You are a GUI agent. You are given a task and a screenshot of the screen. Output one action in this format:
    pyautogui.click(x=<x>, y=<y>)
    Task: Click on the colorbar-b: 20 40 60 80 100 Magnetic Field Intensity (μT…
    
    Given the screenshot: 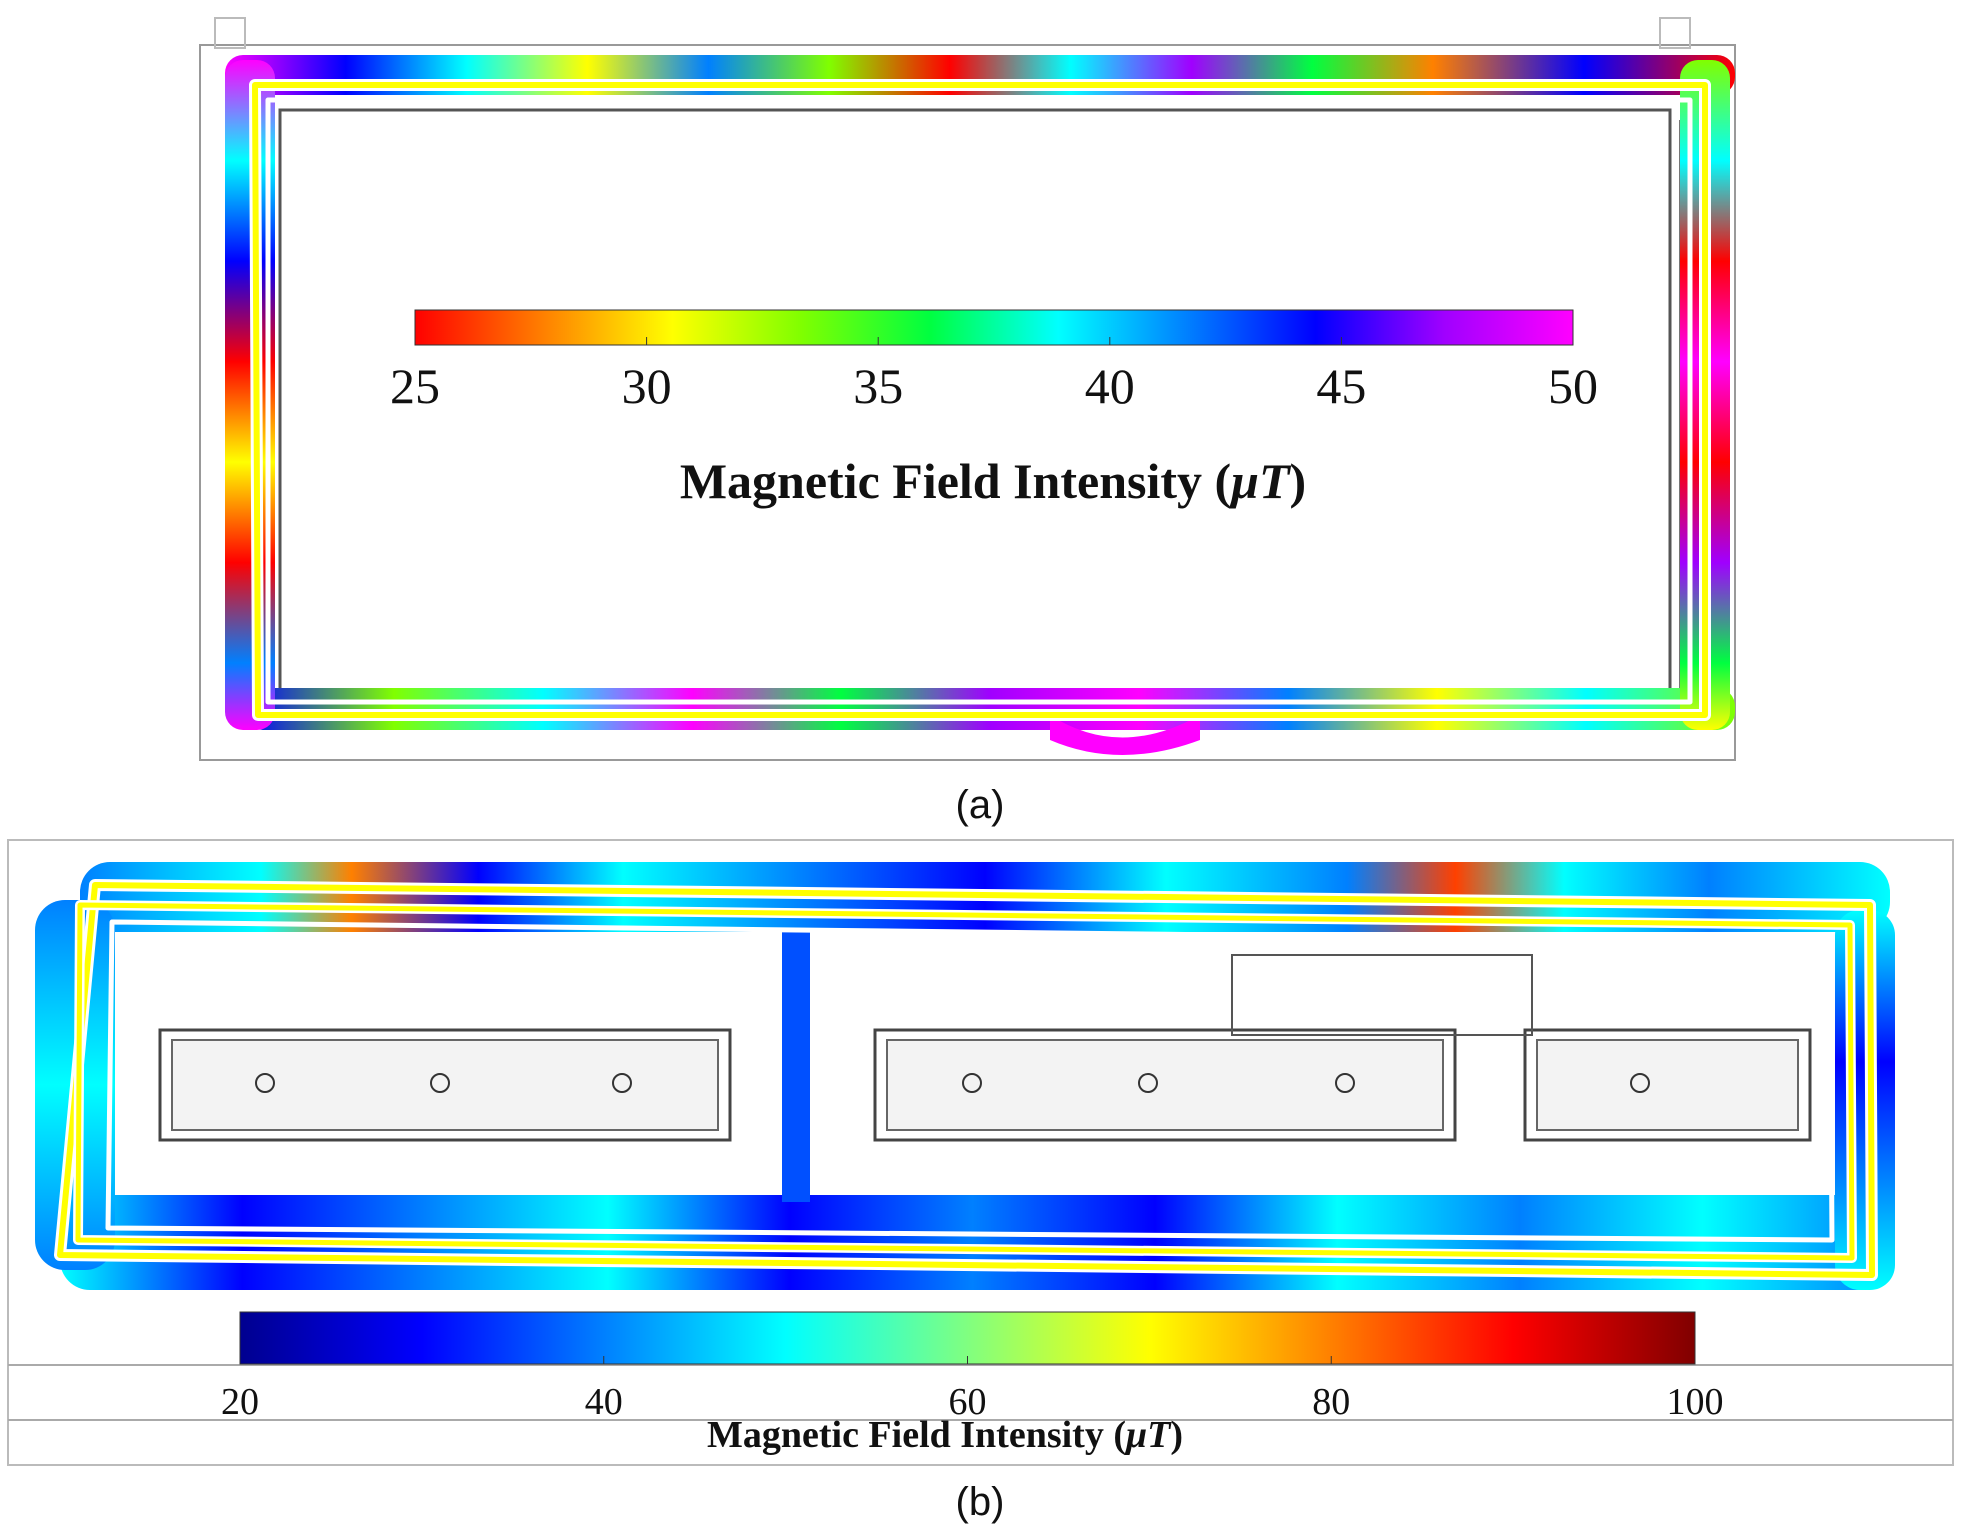 What is the action you would take?
    pyautogui.click(x=972, y=1383)
    